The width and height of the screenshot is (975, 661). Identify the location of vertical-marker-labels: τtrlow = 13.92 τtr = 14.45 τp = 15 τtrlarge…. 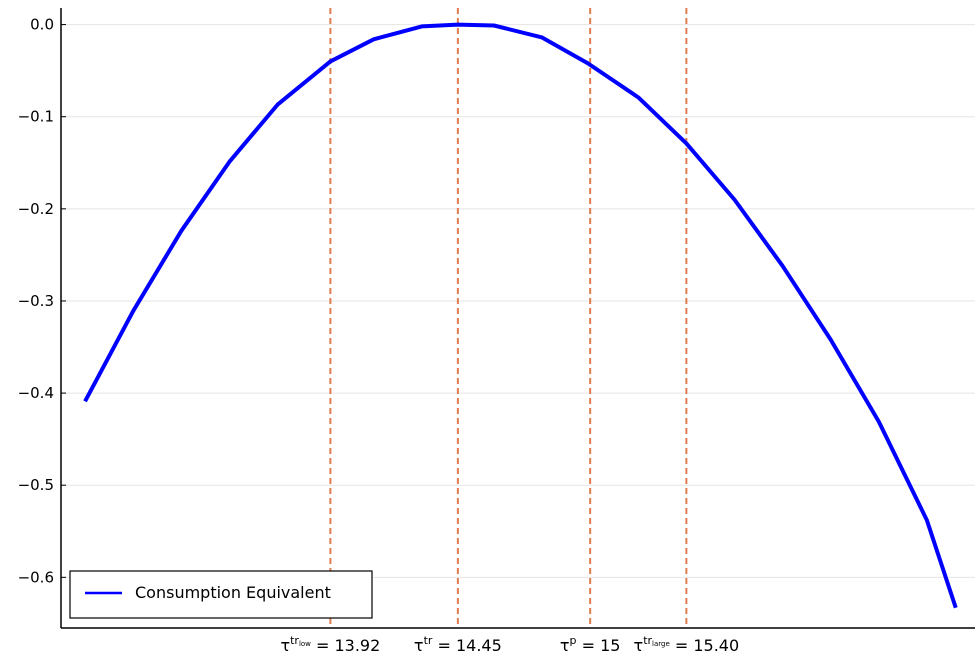
(509, 644).